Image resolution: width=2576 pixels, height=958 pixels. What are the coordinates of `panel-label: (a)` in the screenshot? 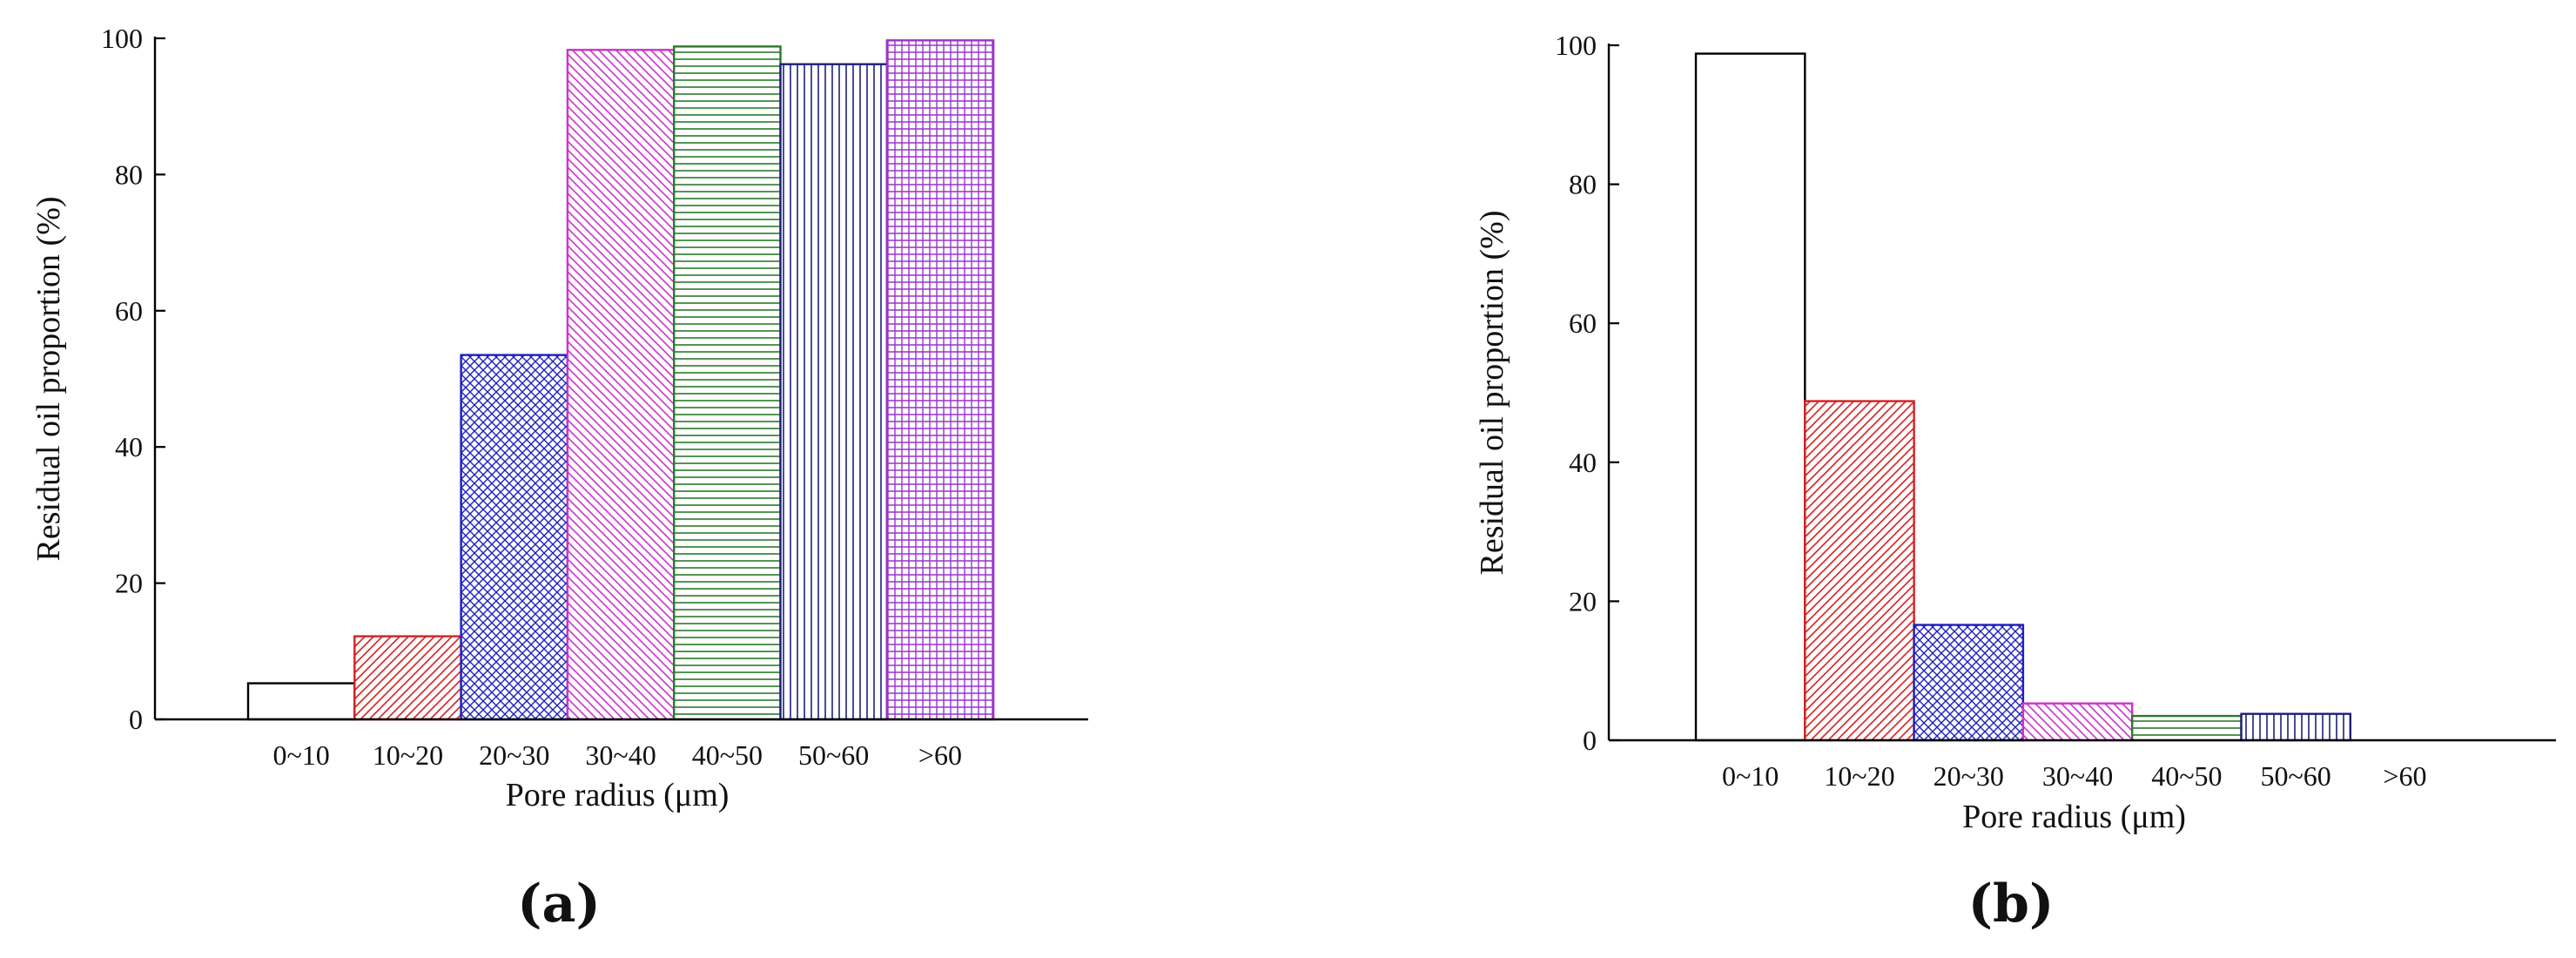 It's located at (559, 904).